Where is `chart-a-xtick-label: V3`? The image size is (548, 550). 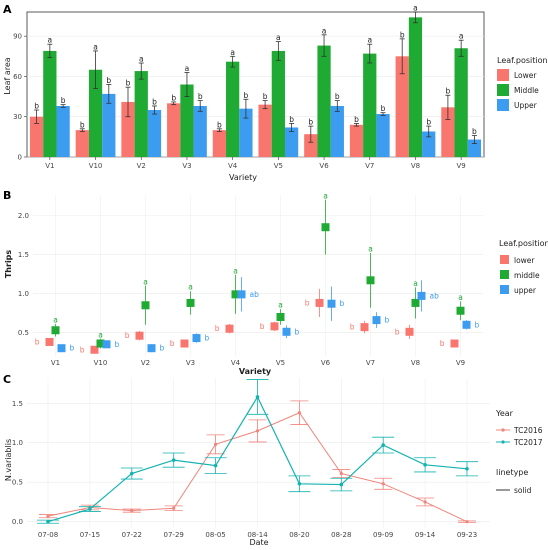 chart-a-xtick-label: V3 is located at coordinates (186, 166).